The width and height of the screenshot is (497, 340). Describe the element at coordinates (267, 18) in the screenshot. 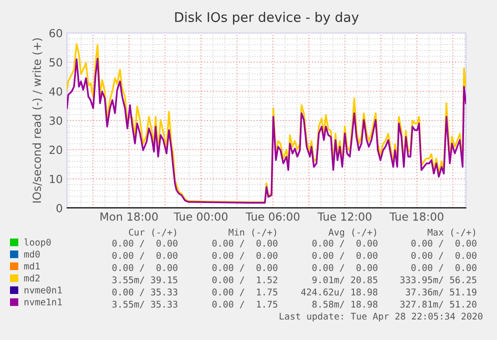

I see `chart-title: Disk IOs per device - by day` at that location.